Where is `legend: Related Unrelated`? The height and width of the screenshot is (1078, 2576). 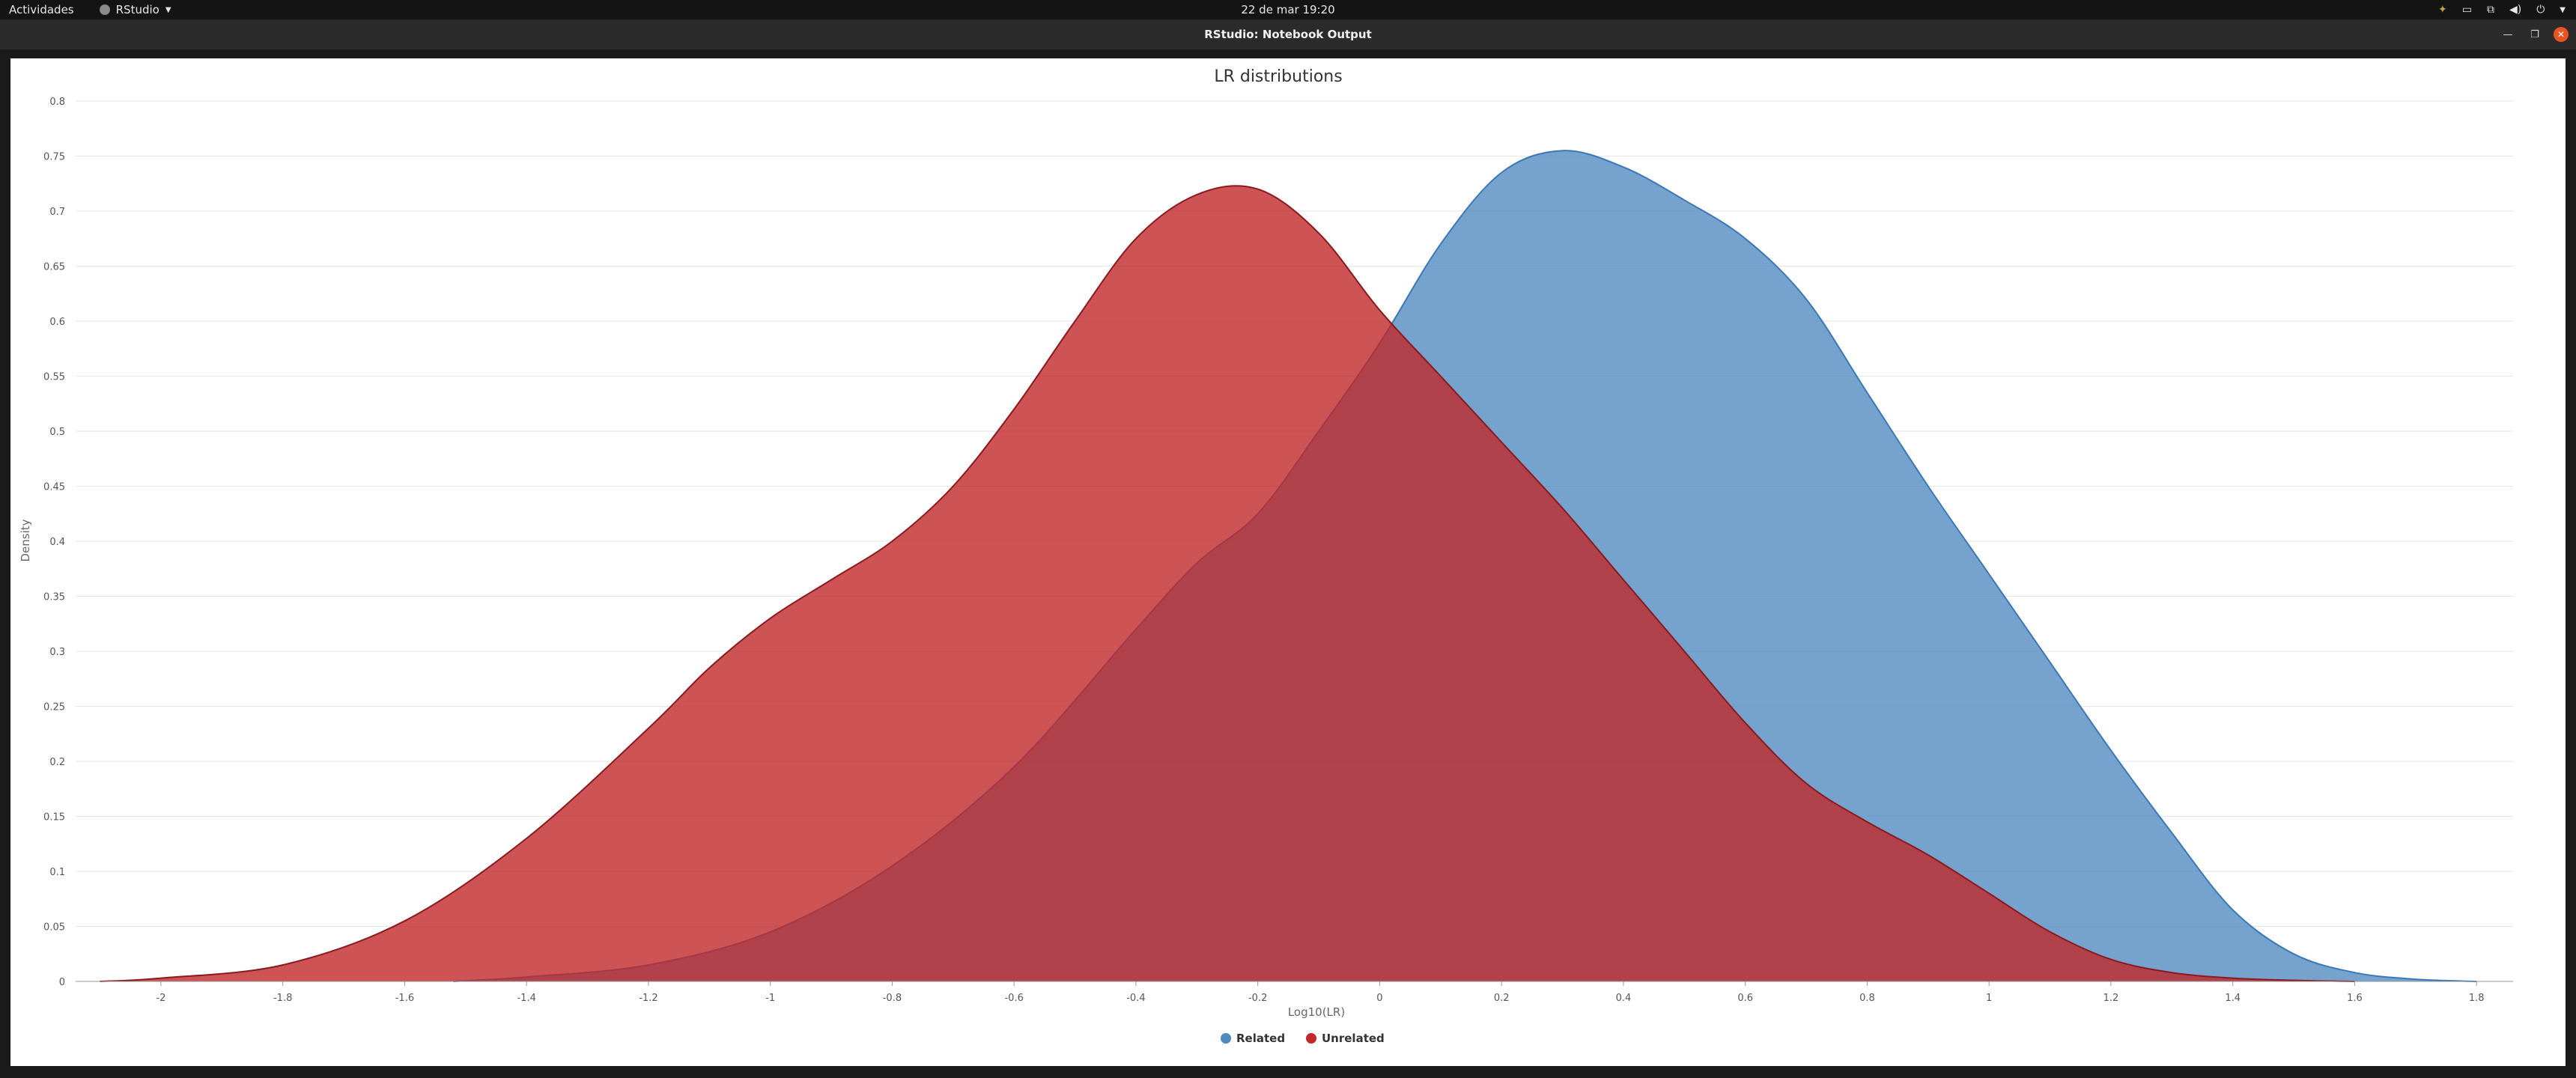
legend: Related Unrelated is located at coordinates (1303, 1038).